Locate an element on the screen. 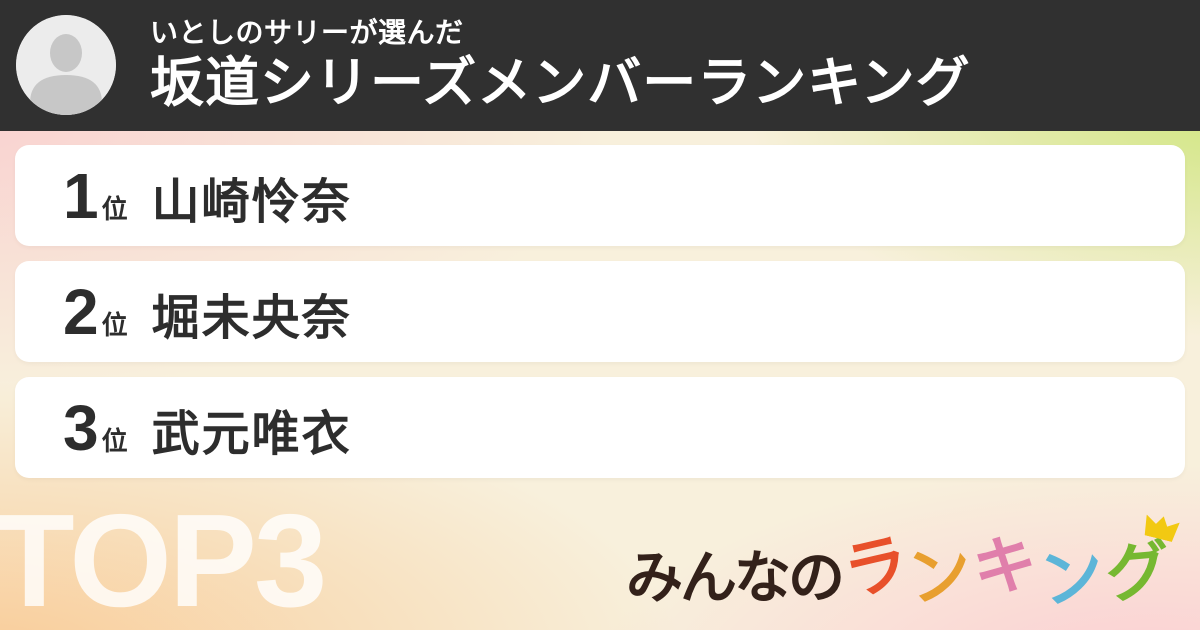 This screenshot has width=1200, height=630. header-text: いとしのサリーが選んだ 坂道シリーズメンバーランキング is located at coordinates (560, 64).